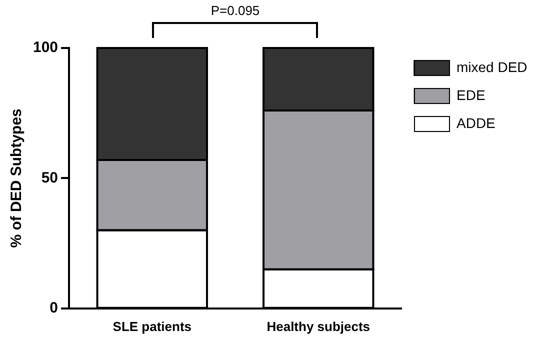  What do you see at coordinates (318, 326) in the screenshot?
I see `x-tick-label: Healthy subjects` at bounding box center [318, 326].